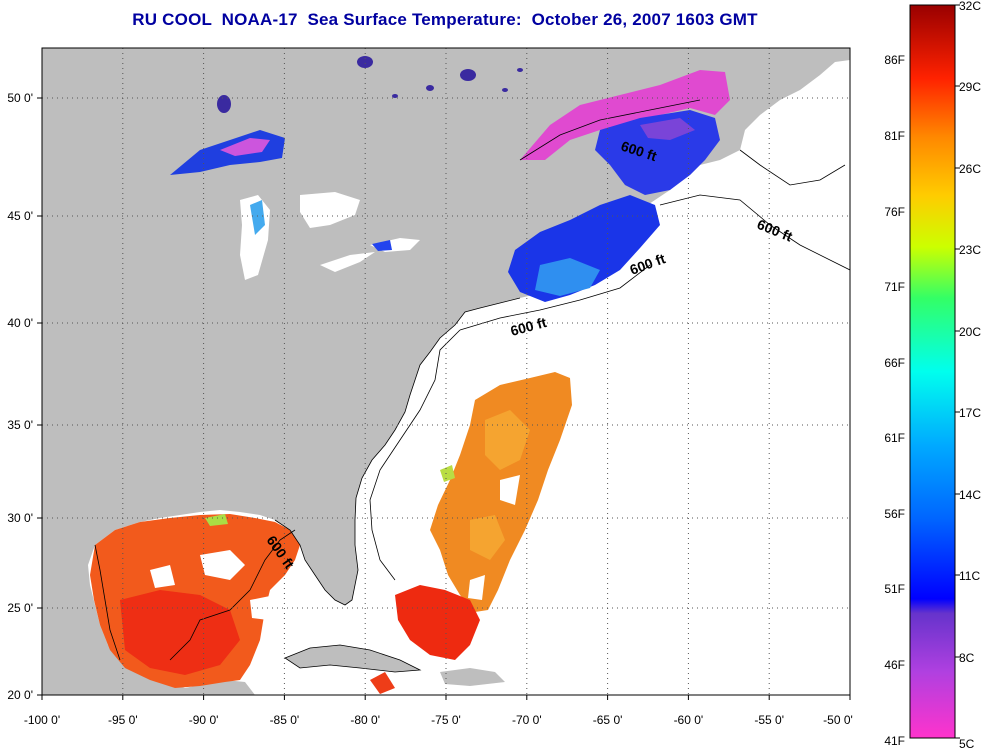 The width and height of the screenshot is (984, 754). What do you see at coordinates (123, 720) in the screenshot?
I see `lon-label: -95 0'` at bounding box center [123, 720].